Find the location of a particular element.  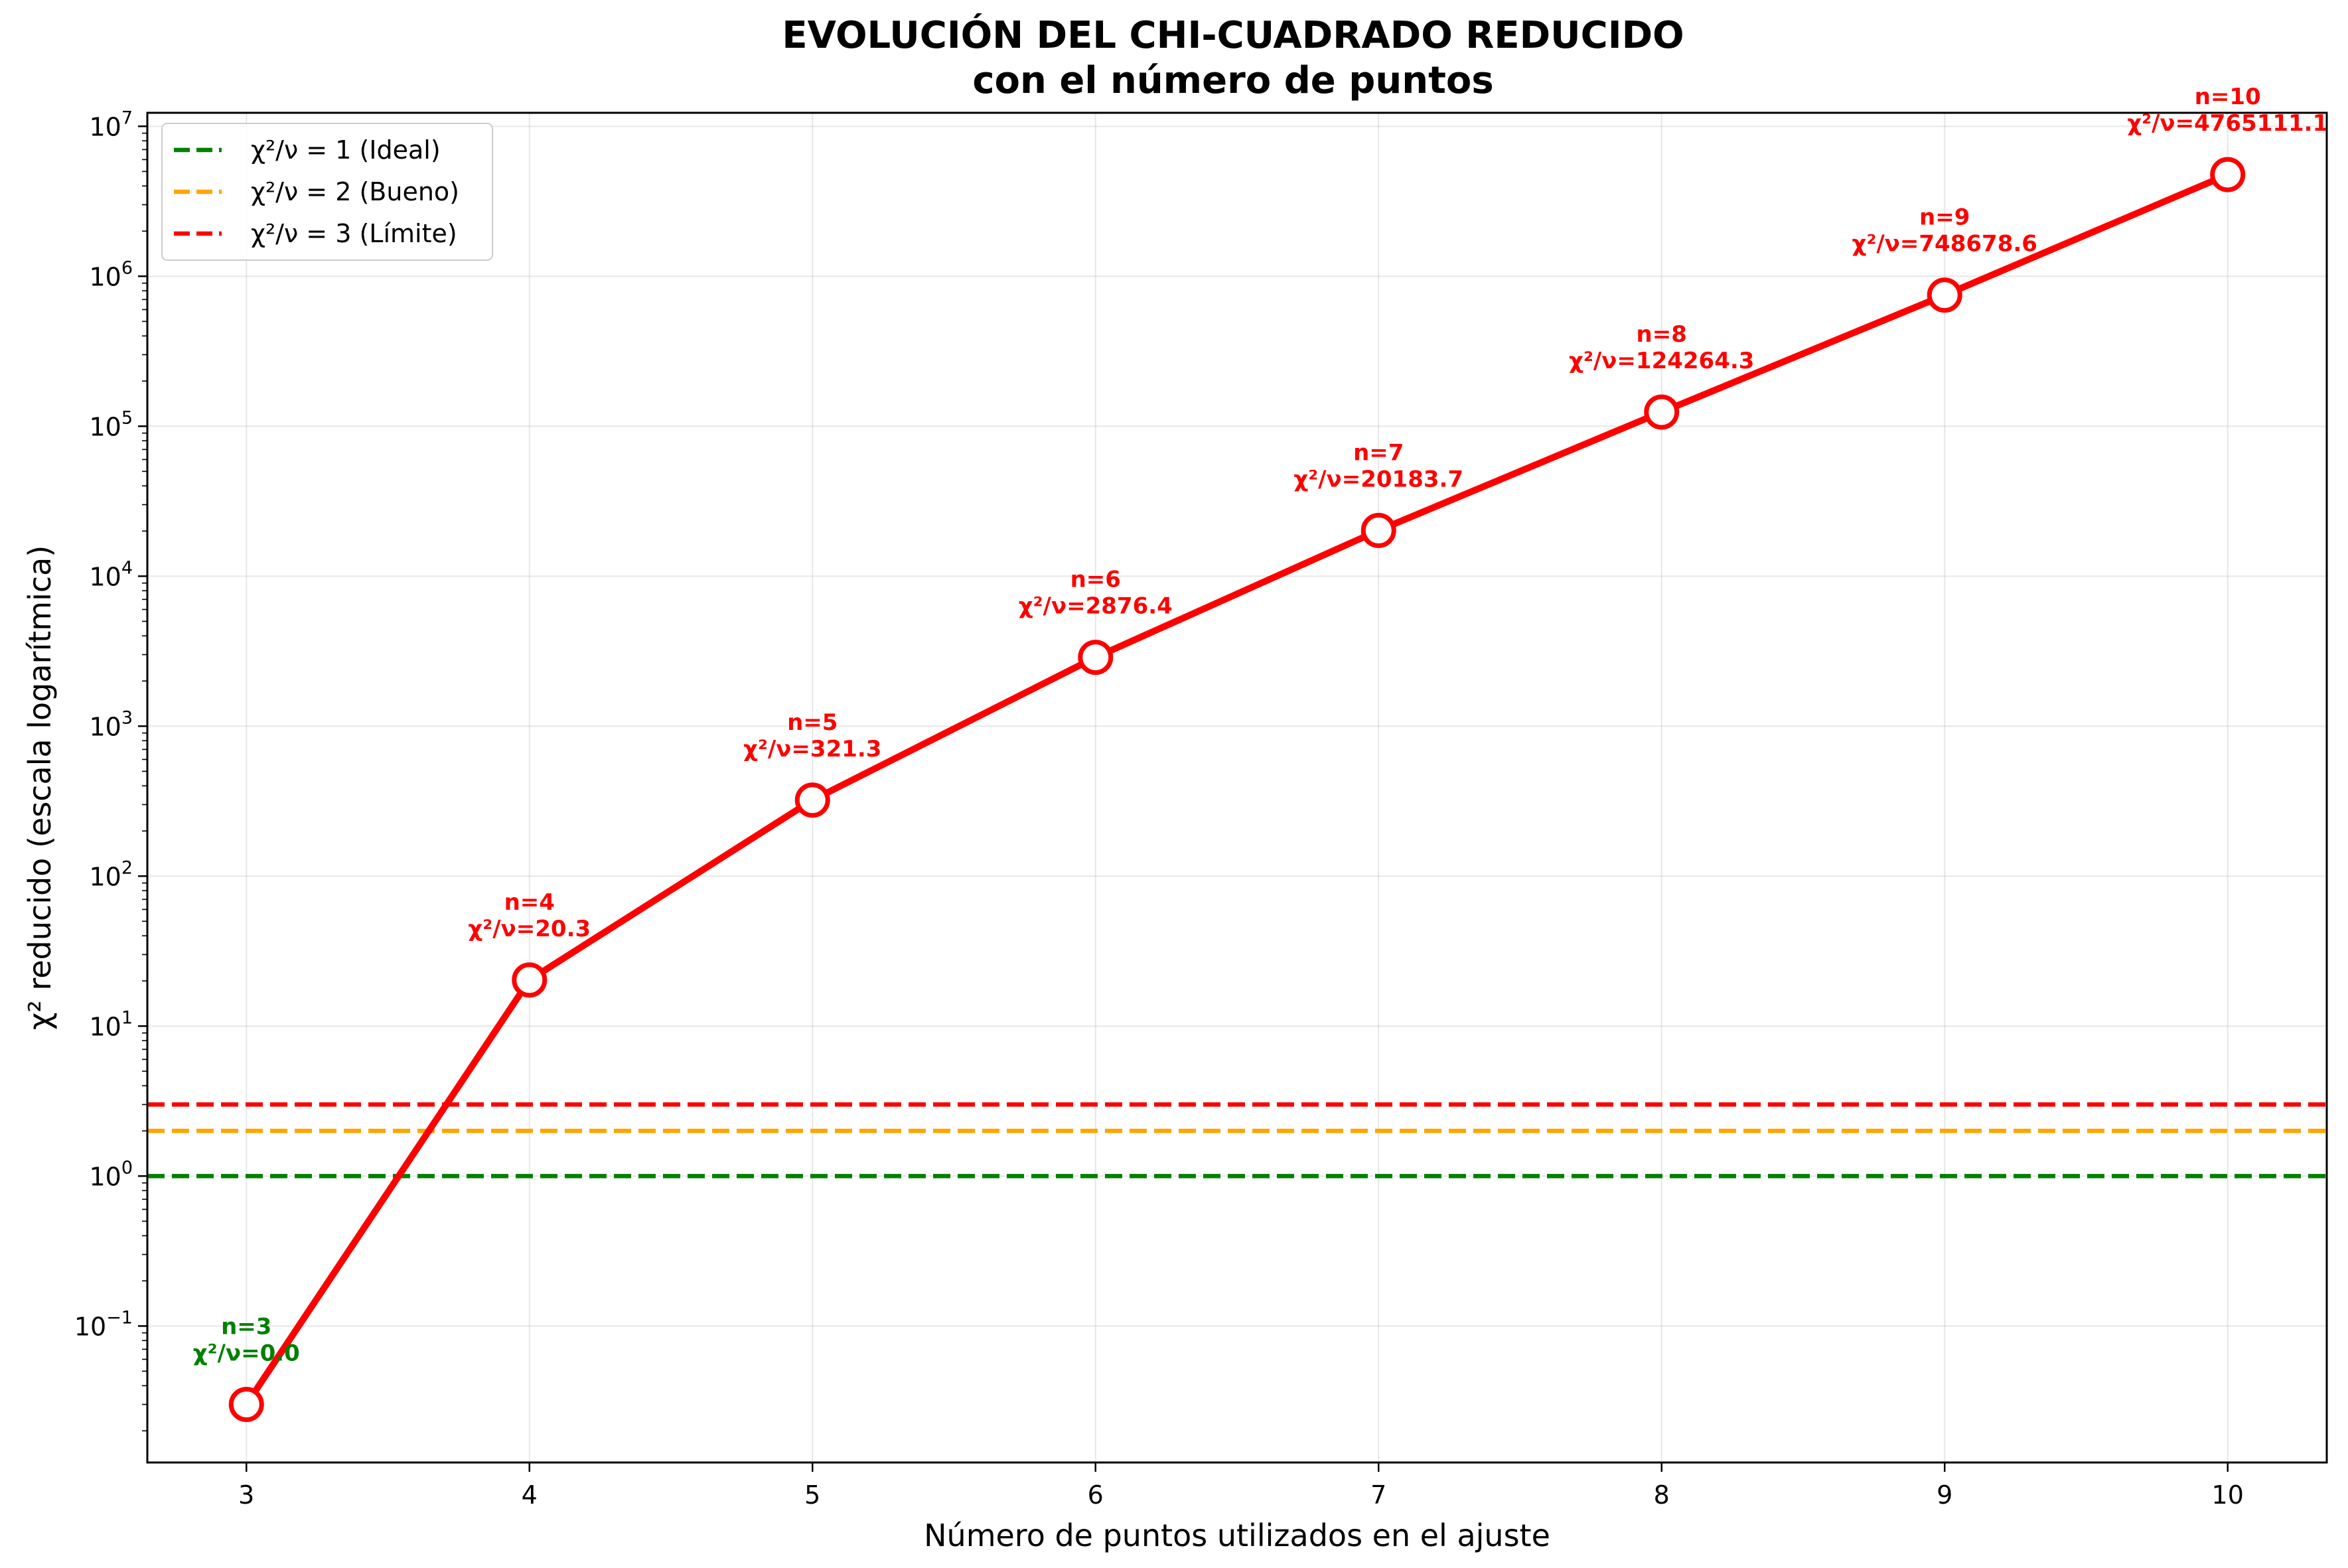

x-tick-label: 8 is located at coordinates (1662, 1495).